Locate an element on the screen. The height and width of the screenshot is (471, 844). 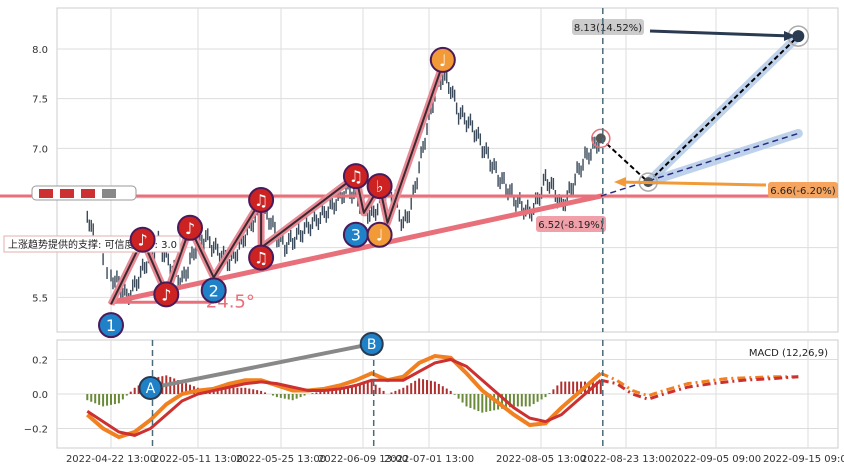
x-tick-label: 2022-06-09 13:00 is located at coordinates (363, 459).